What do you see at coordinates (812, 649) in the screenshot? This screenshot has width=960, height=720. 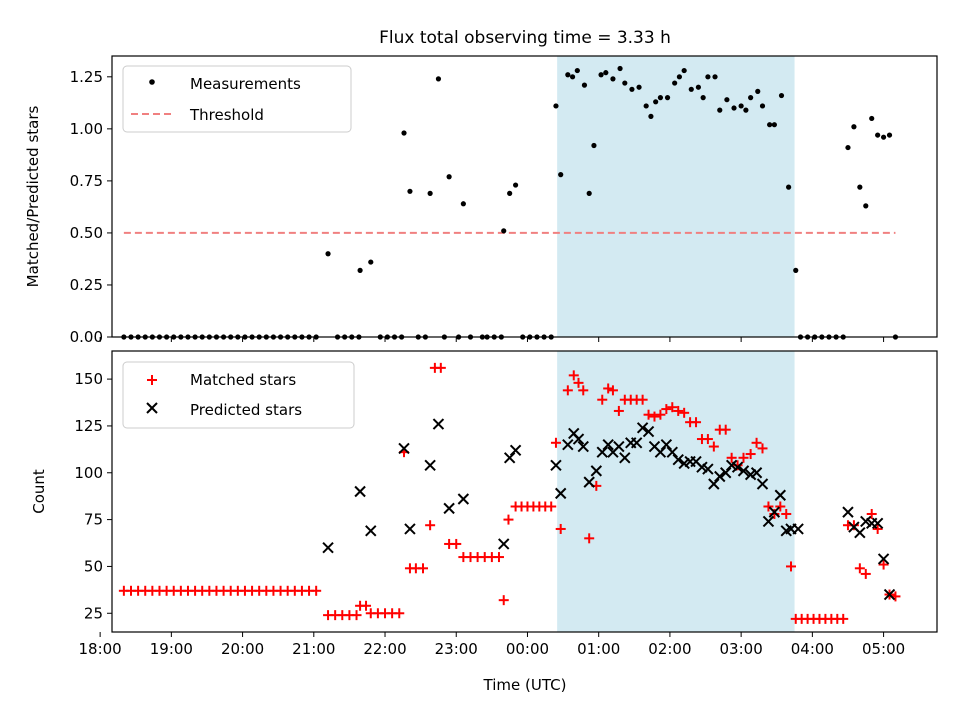 I see `x-tick-label: 04:00` at bounding box center [812, 649].